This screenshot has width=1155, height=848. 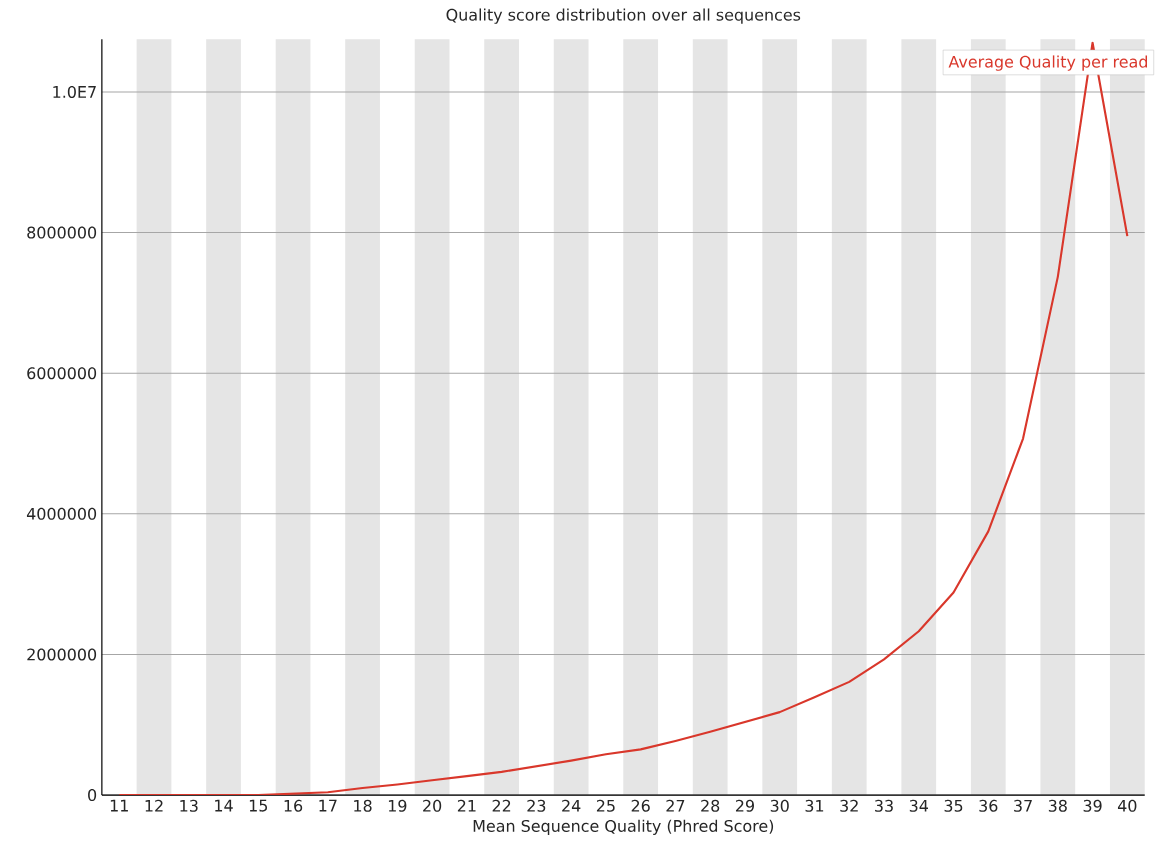 I want to click on y-tick-label: 8000000, so click(x=62, y=232).